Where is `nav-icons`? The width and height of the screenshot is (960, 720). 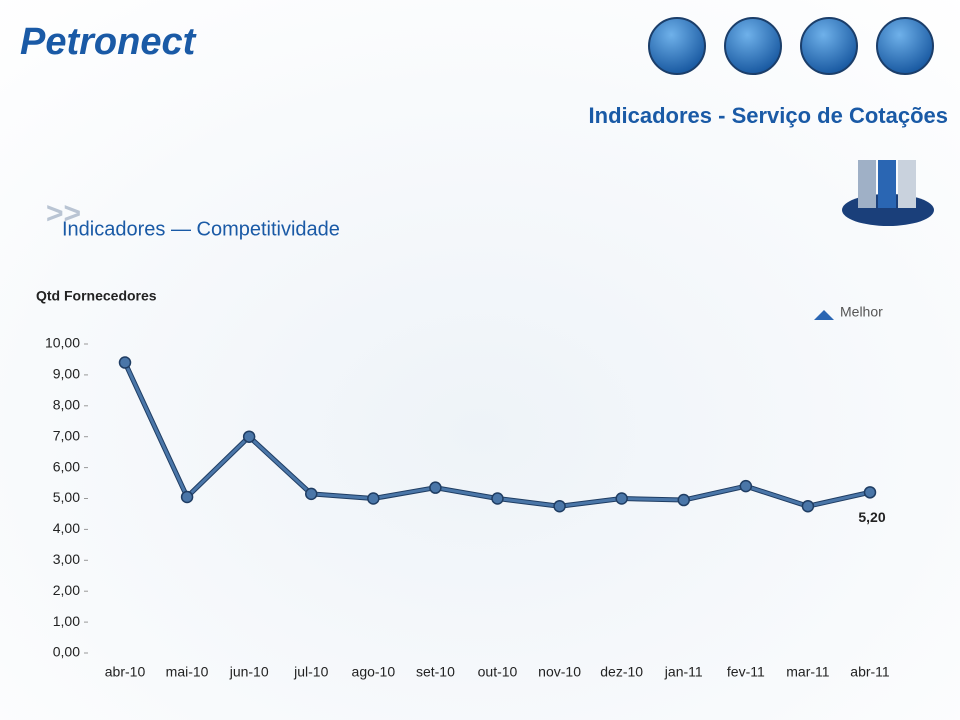 nav-icons is located at coordinates (791, 46).